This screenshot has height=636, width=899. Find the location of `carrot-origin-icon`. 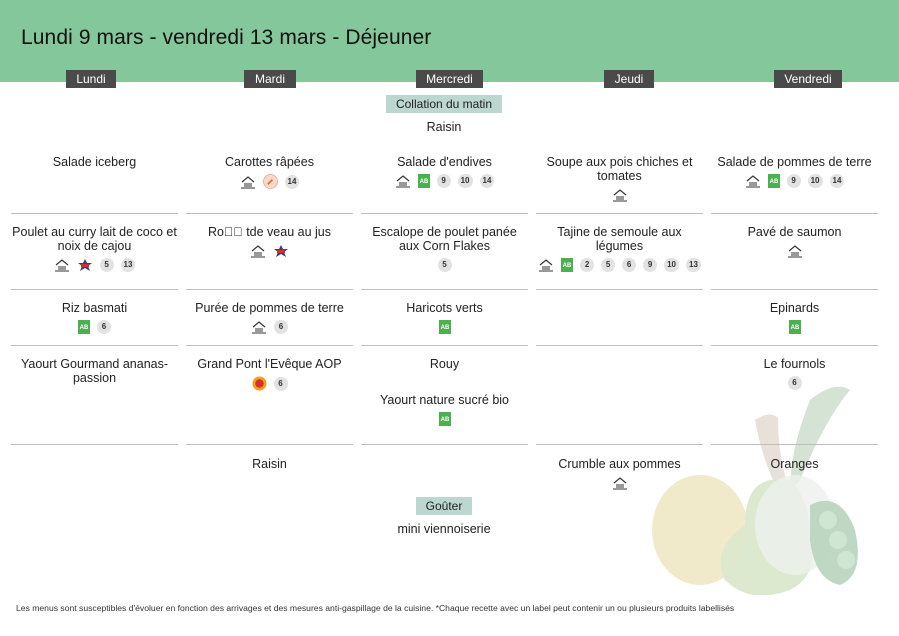

carrot-origin-icon is located at coordinates (270, 181).